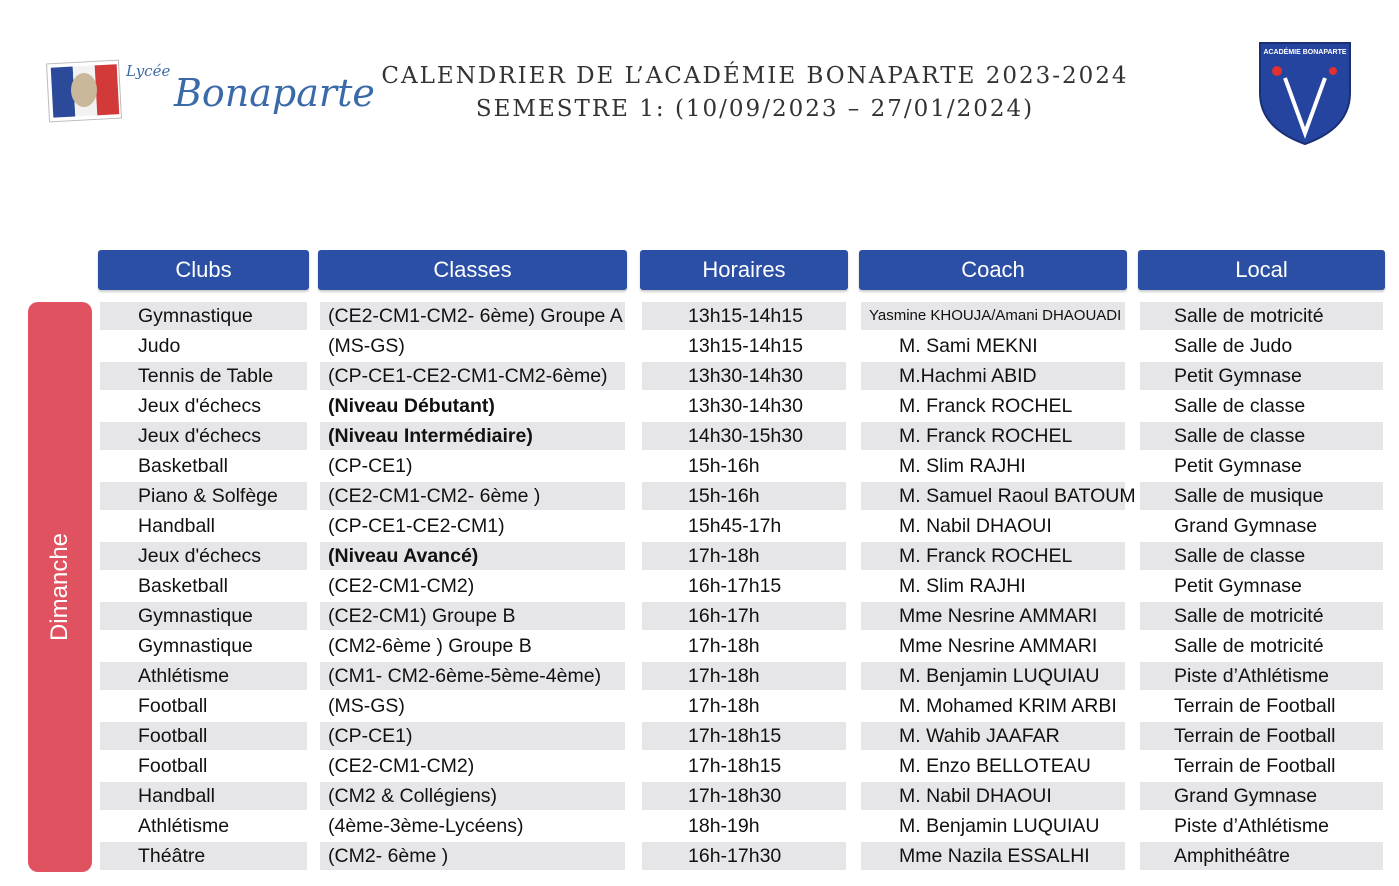 The image size is (1399, 886). What do you see at coordinates (1251, 826) in the screenshot?
I see `location-cell: Piste d’Athlétisme` at bounding box center [1251, 826].